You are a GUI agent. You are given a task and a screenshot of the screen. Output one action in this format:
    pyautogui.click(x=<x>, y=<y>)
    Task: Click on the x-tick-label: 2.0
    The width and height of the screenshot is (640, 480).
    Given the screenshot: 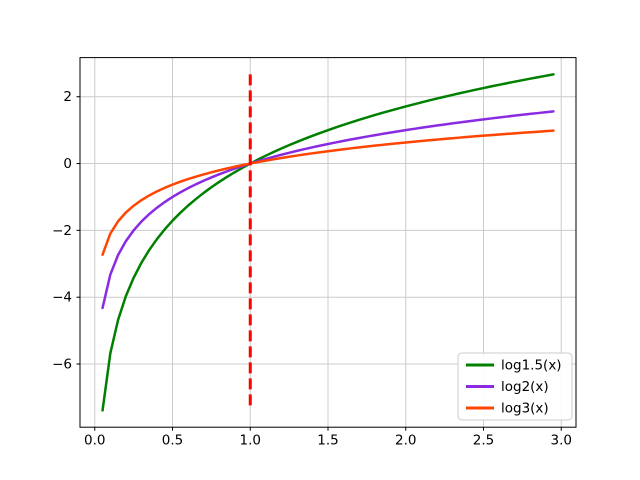 What is the action you would take?
    pyautogui.click(x=405, y=441)
    